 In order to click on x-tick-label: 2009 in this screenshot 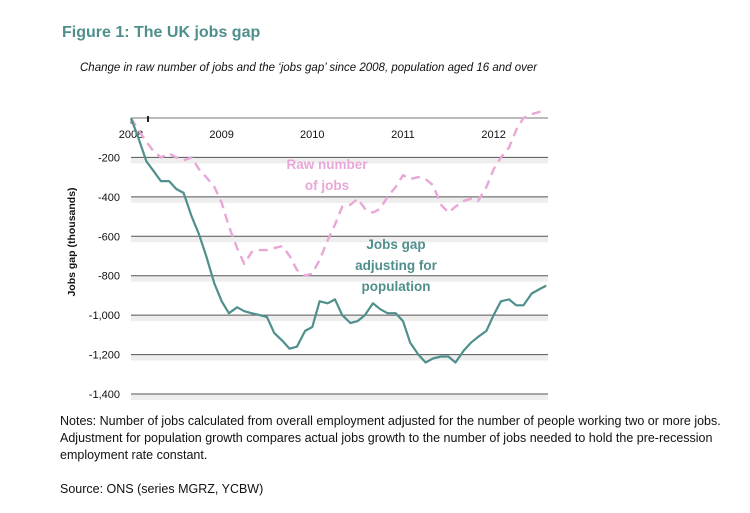, I will do `click(221, 135)`.